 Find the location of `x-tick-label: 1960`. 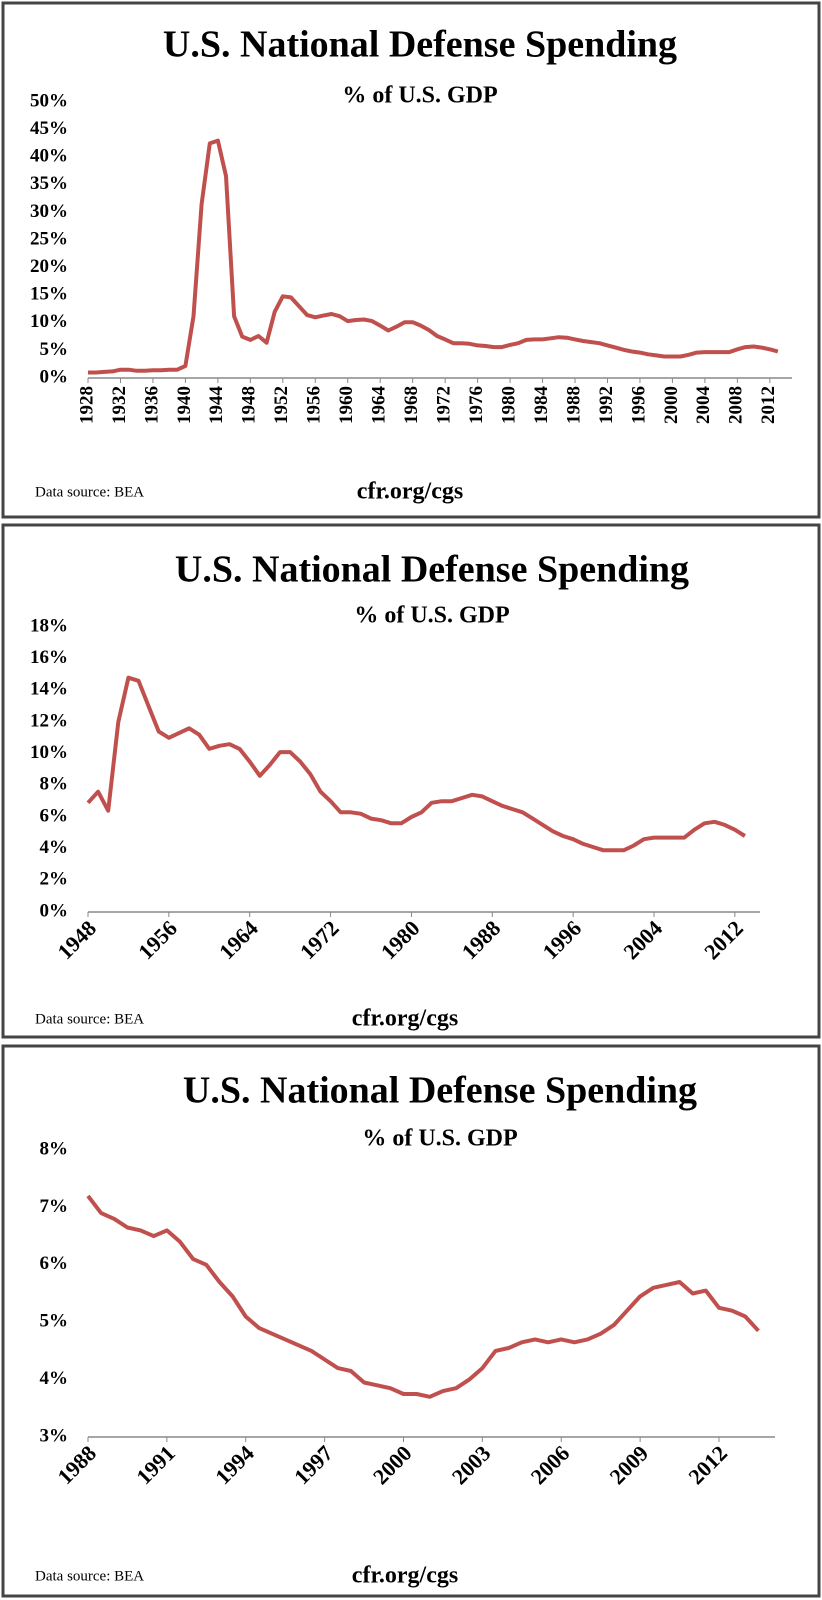

x-tick-label: 1960 is located at coordinates (346, 405).